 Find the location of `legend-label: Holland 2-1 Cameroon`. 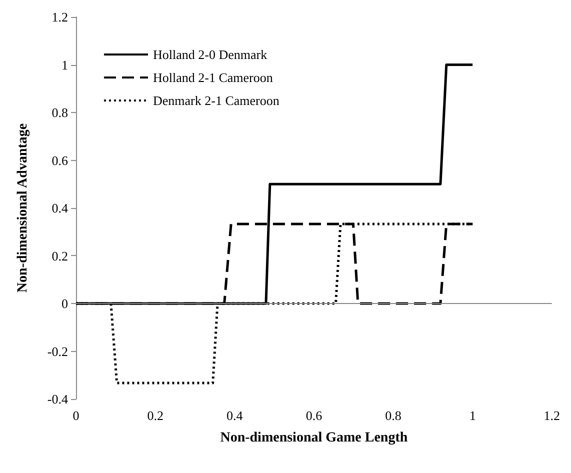

legend-label: Holland 2-1 Cameroon is located at coordinates (213, 77).